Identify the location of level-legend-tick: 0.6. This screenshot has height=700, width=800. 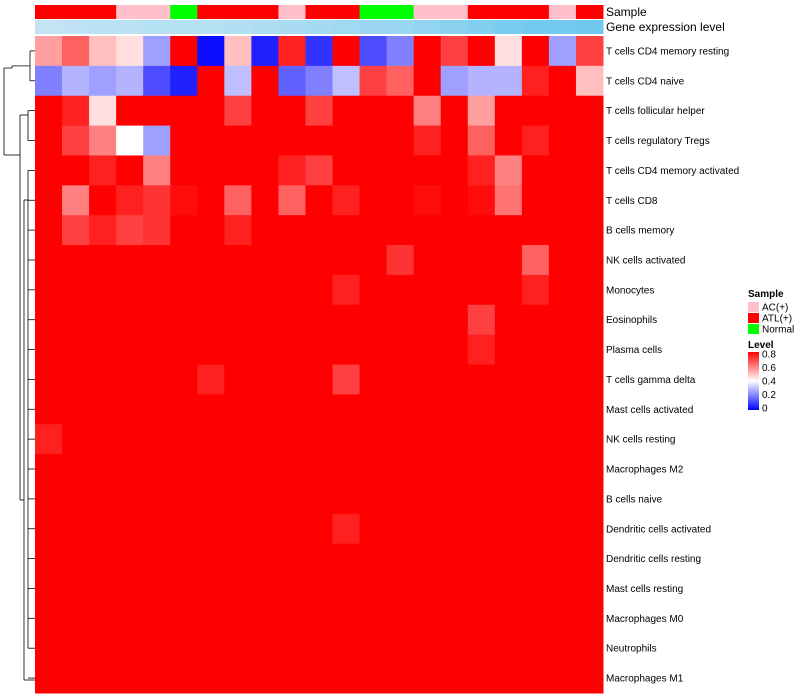
(769, 368).